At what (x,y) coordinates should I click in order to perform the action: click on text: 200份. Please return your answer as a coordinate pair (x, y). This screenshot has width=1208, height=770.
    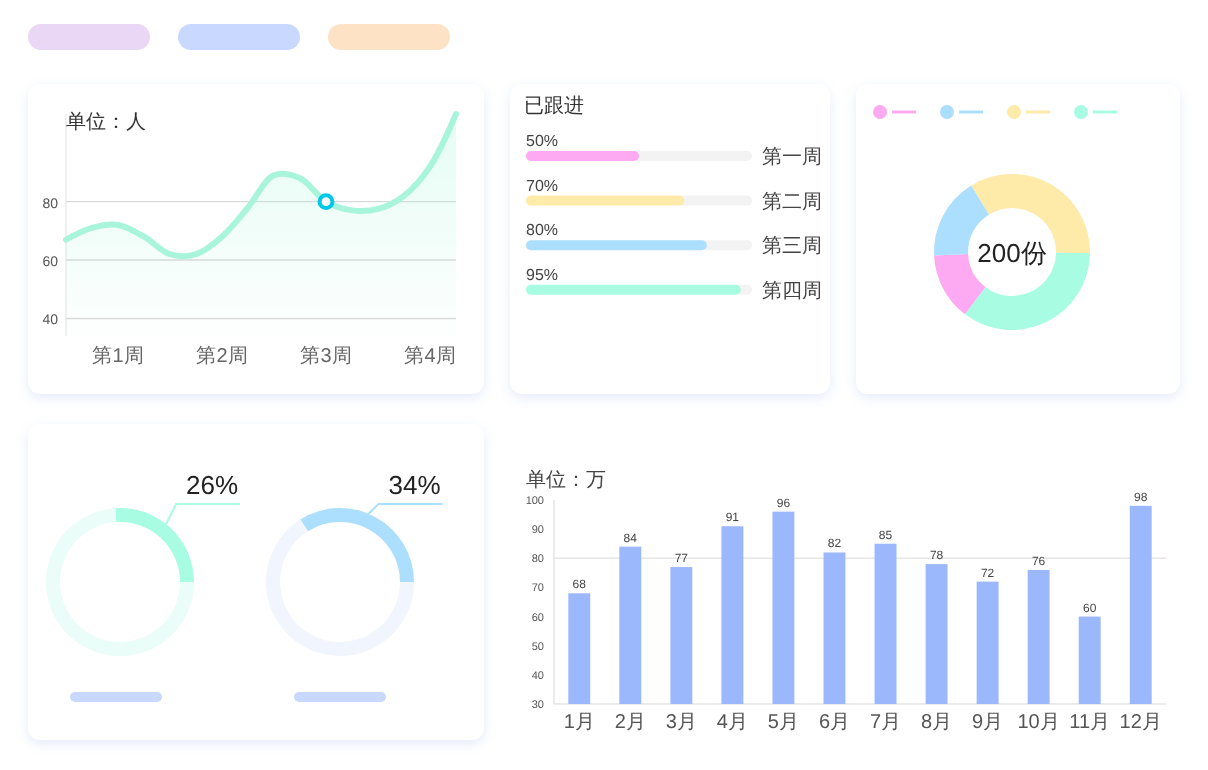
    Looking at the image, I should click on (1012, 253).